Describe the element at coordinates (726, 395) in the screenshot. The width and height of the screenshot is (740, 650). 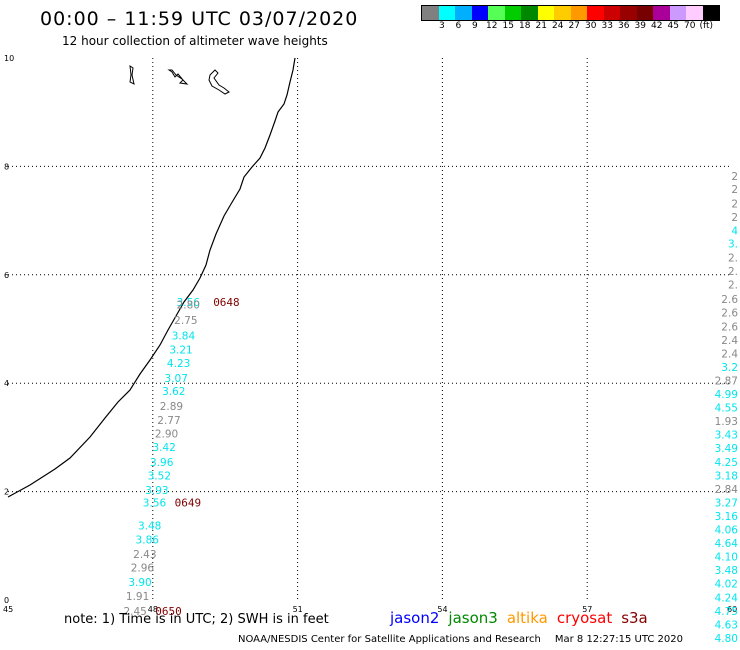
I see `wave-height-label-east: 4.99` at that location.